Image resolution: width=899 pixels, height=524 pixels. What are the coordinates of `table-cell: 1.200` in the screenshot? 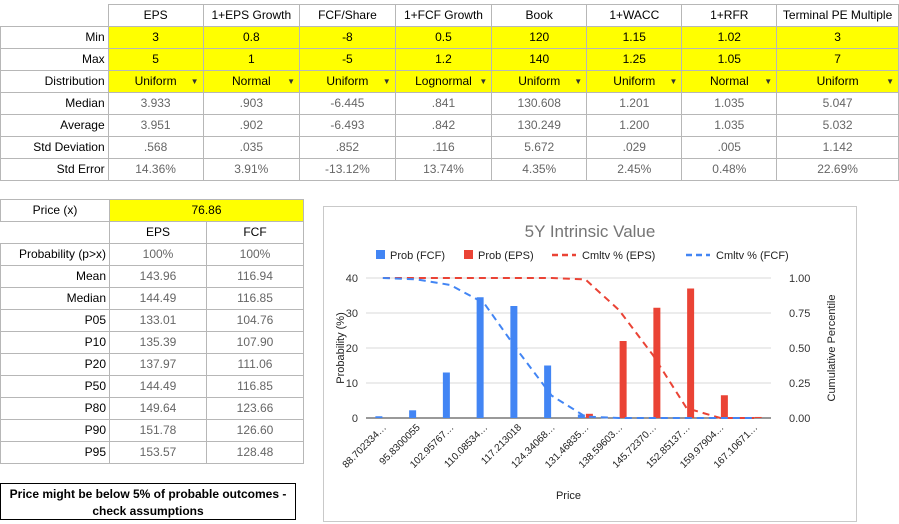 It's located at (634, 125).